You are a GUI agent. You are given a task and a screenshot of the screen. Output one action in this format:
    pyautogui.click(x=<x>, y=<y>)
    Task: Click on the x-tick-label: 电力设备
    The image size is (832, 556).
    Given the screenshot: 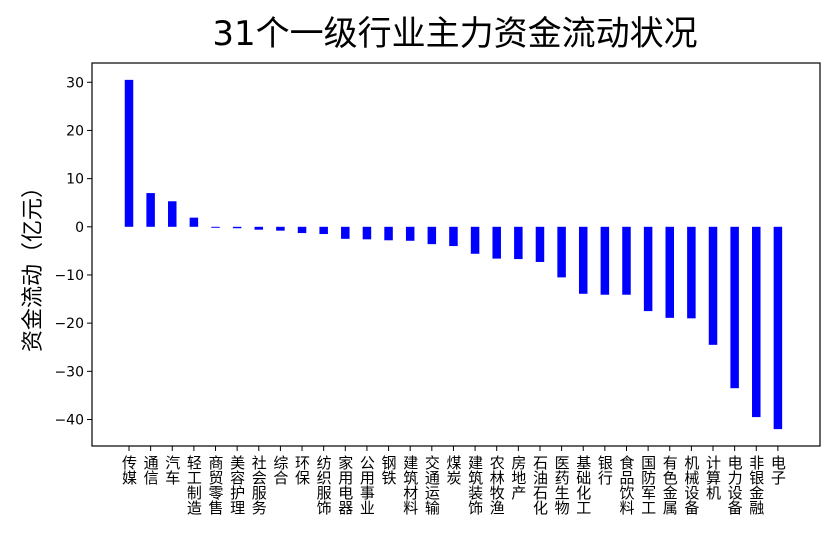 What is the action you would take?
    pyautogui.click(x=735, y=485)
    